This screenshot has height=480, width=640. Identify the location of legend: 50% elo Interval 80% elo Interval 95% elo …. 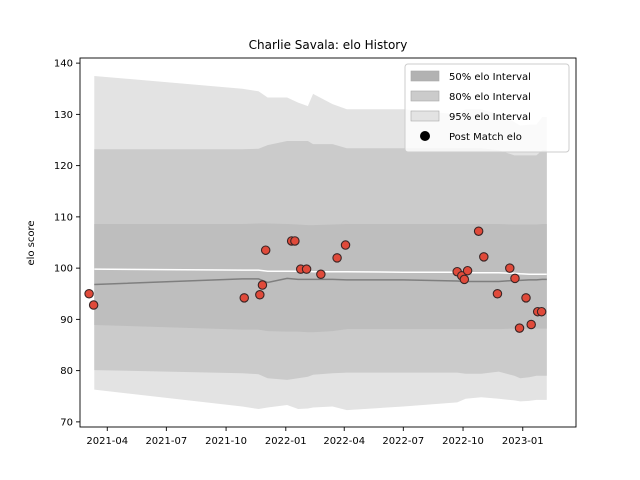
(487, 108).